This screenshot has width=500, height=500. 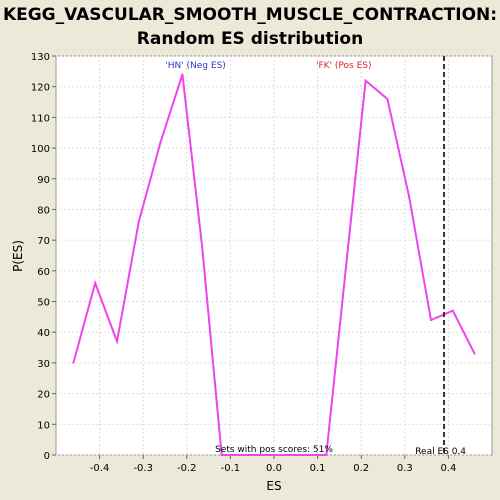 I want to click on x-tick-label: -0.2, so click(x=187, y=468).